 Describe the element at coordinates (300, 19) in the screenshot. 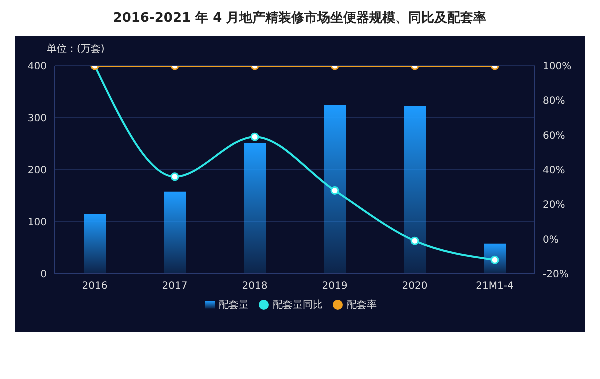

I see `chart-title: 2016-2021 年 4 月地产精装修市场坐便器规模、同比及配套率` at that location.